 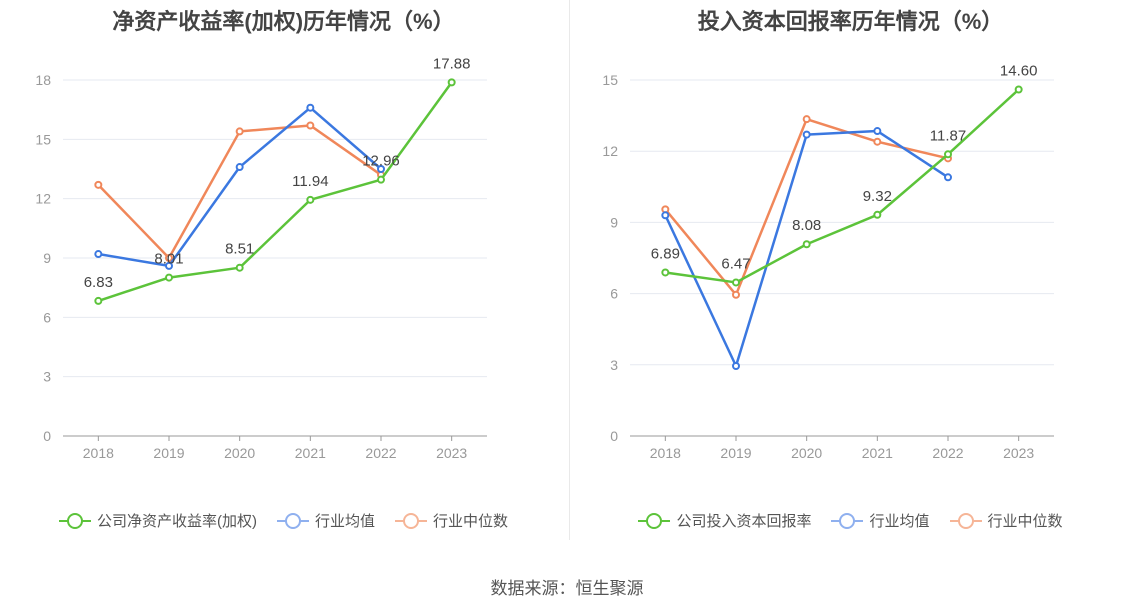 I want to click on y-tick-label: 18, so click(x=43, y=80).